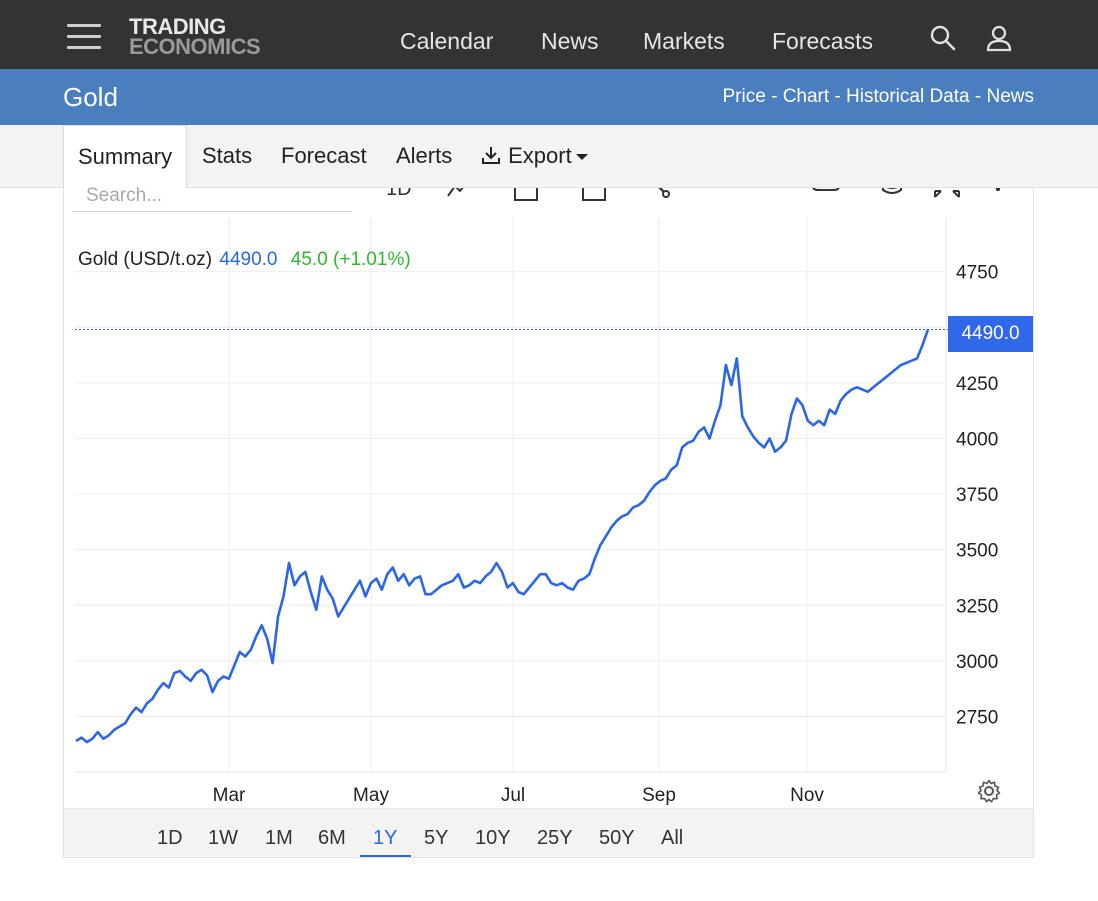 The width and height of the screenshot is (1098, 901). What do you see at coordinates (90, 97) in the screenshot?
I see `page-title: Gold` at bounding box center [90, 97].